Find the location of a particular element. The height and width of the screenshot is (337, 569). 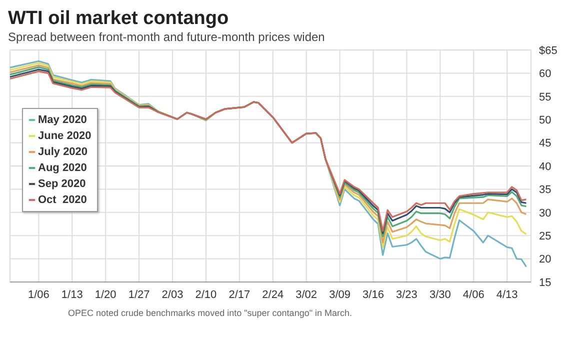

x-tick-label: 2/24 is located at coordinates (273, 294).